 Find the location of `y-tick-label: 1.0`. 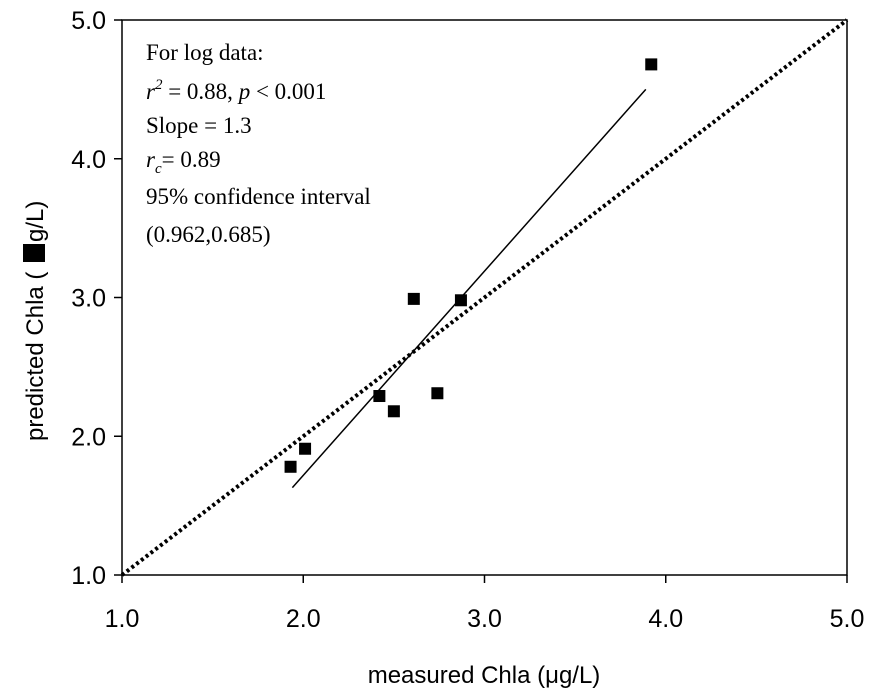

y-tick-label: 1.0 is located at coordinates (88, 576).